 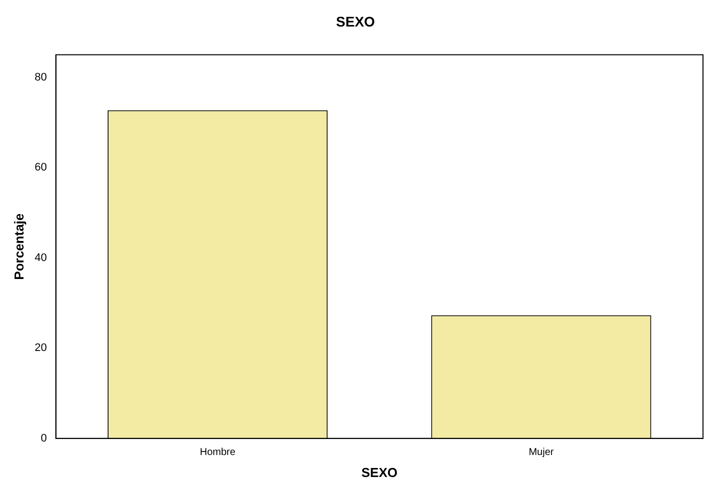 What do you see at coordinates (356, 21) in the screenshot?
I see `chart-title: SEXO` at bounding box center [356, 21].